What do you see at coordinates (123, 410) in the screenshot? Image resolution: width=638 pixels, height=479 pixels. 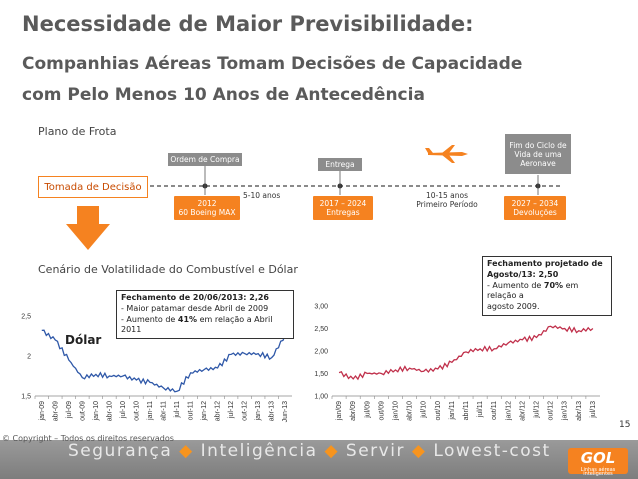 I see `x-tick-label: jul-10` at bounding box center [123, 410].